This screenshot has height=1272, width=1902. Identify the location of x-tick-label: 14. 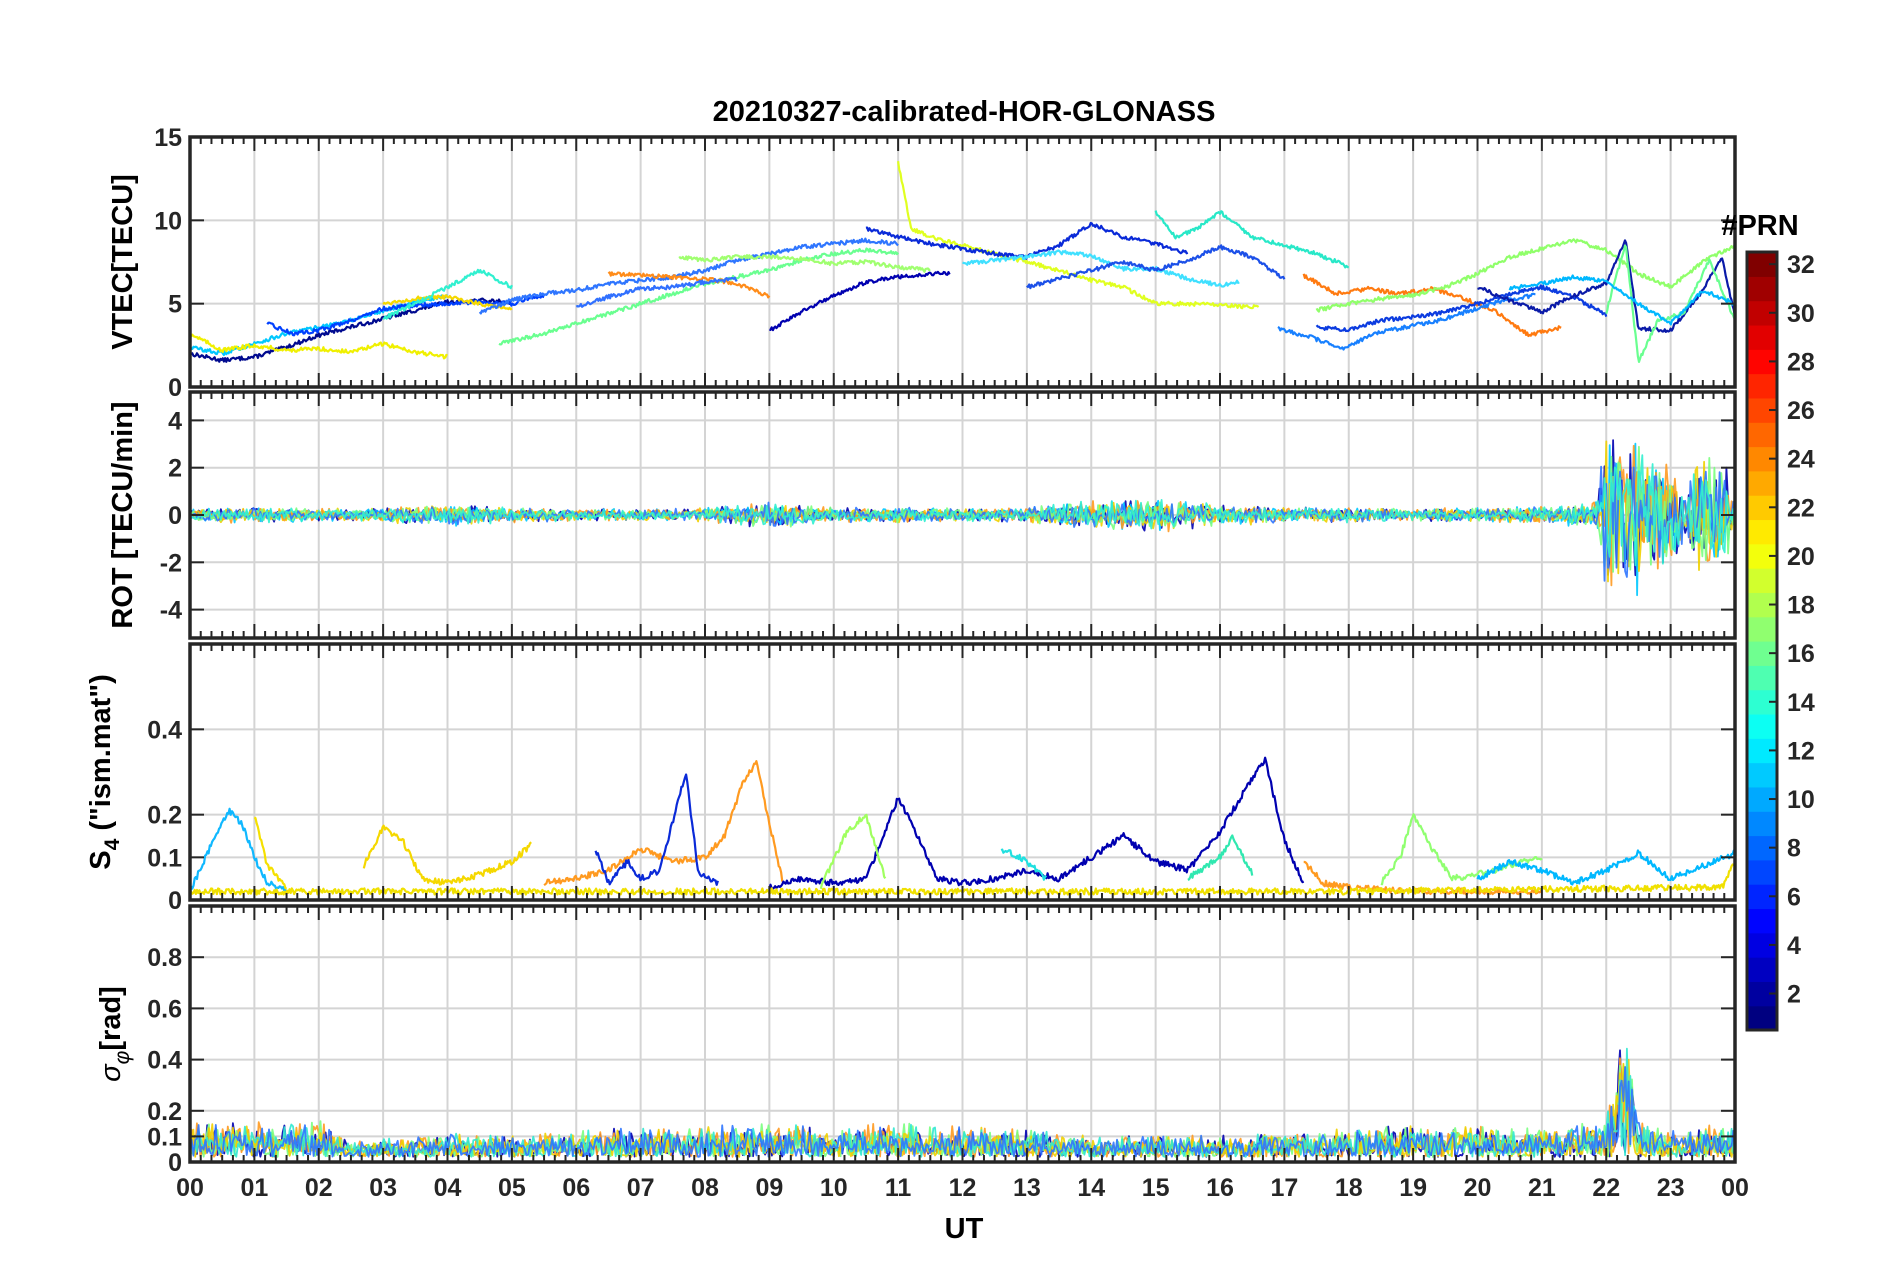
(1091, 1188).